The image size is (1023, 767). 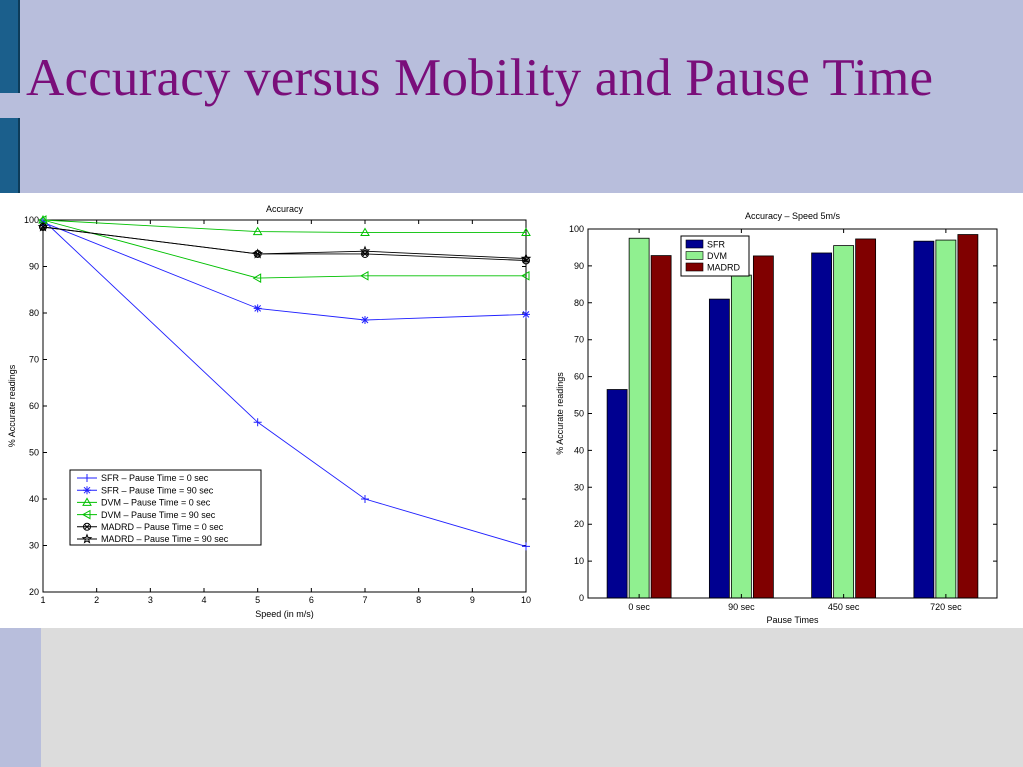 What do you see at coordinates (155, 478) in the screenshot?
I see `legend-entry-label: SFR – Pause Time = 0 sec` at bounding box center [155, 478].